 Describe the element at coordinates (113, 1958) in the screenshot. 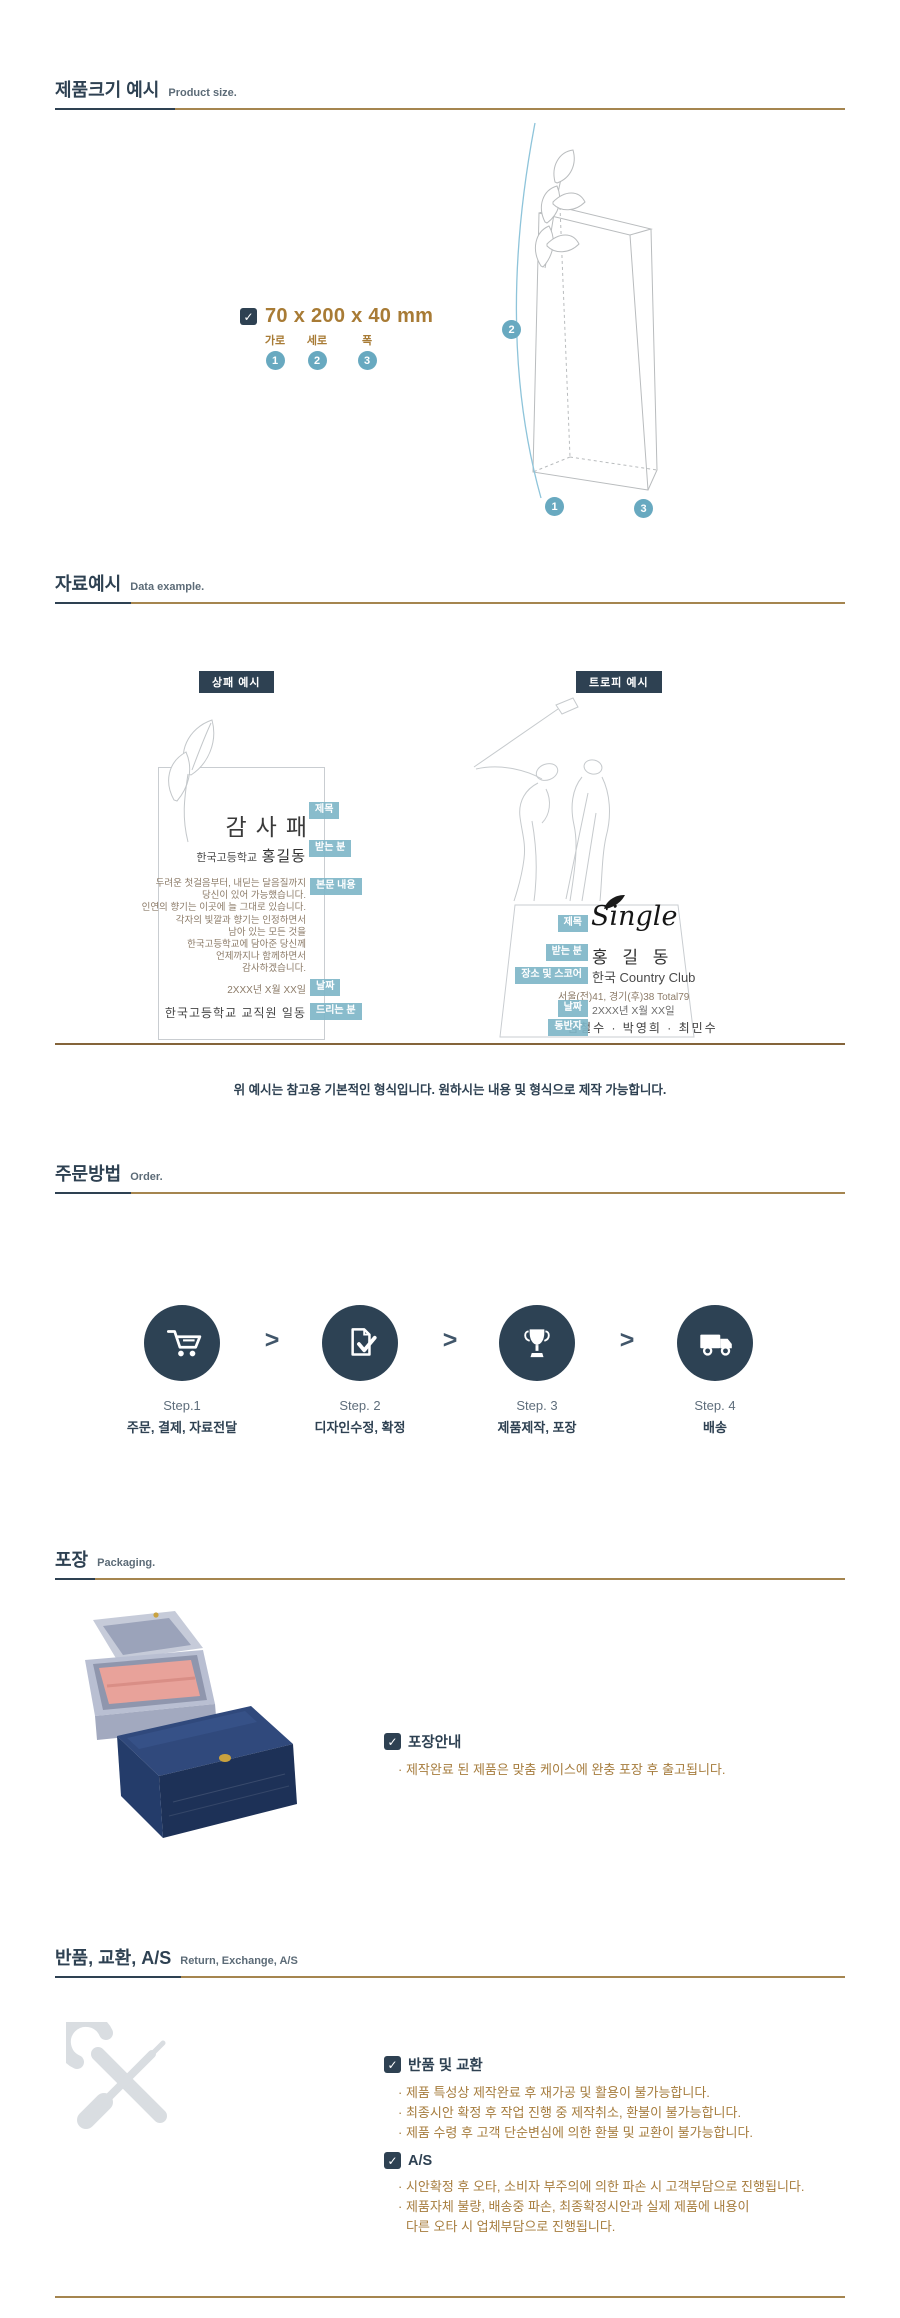

I see `section-title-returns: 반품, 교환, A/S` at that location.